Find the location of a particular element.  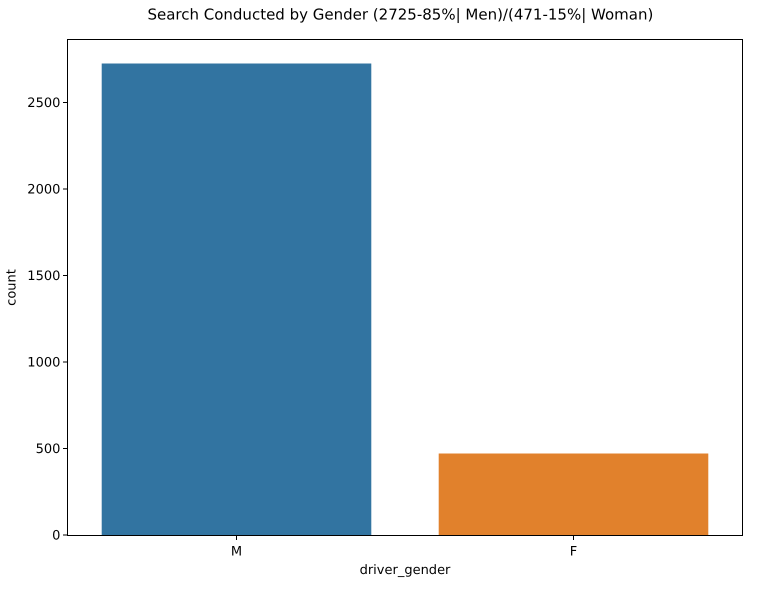

x-tick-label: F is located at coordinates (574, 552).